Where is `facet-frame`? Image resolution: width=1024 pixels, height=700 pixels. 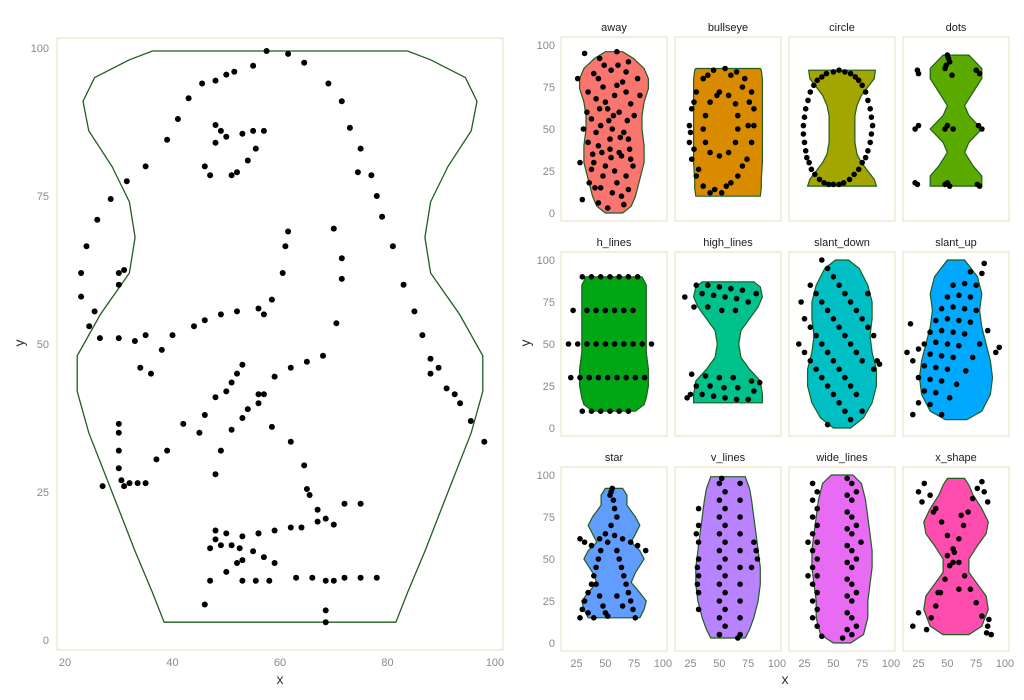
facet-frame is located at coordinates (842, 129).